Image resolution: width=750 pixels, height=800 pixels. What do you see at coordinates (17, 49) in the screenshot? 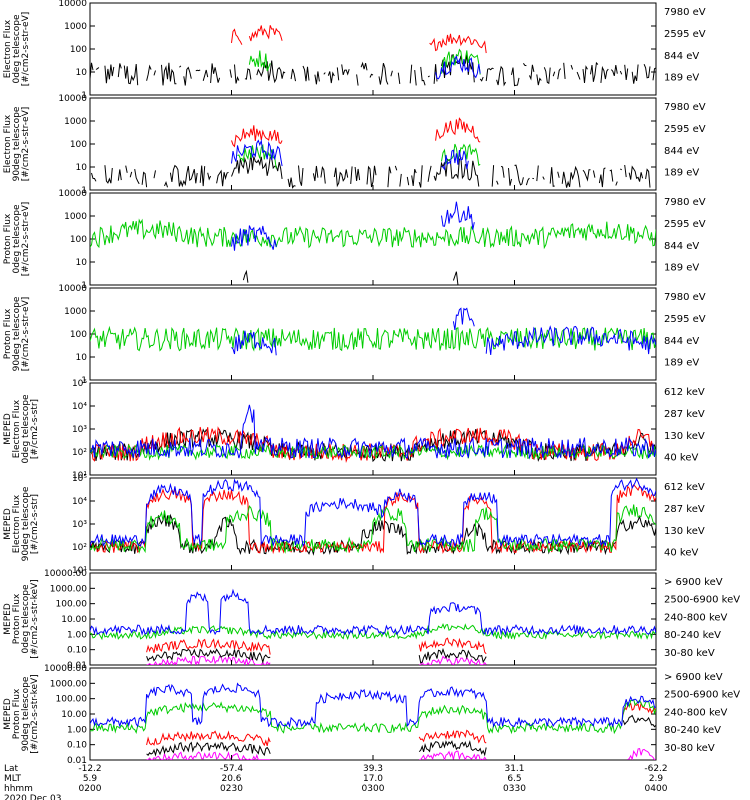
I see `panel-1-ylabel: 0deg telescope` at bounding box center [17, 49].